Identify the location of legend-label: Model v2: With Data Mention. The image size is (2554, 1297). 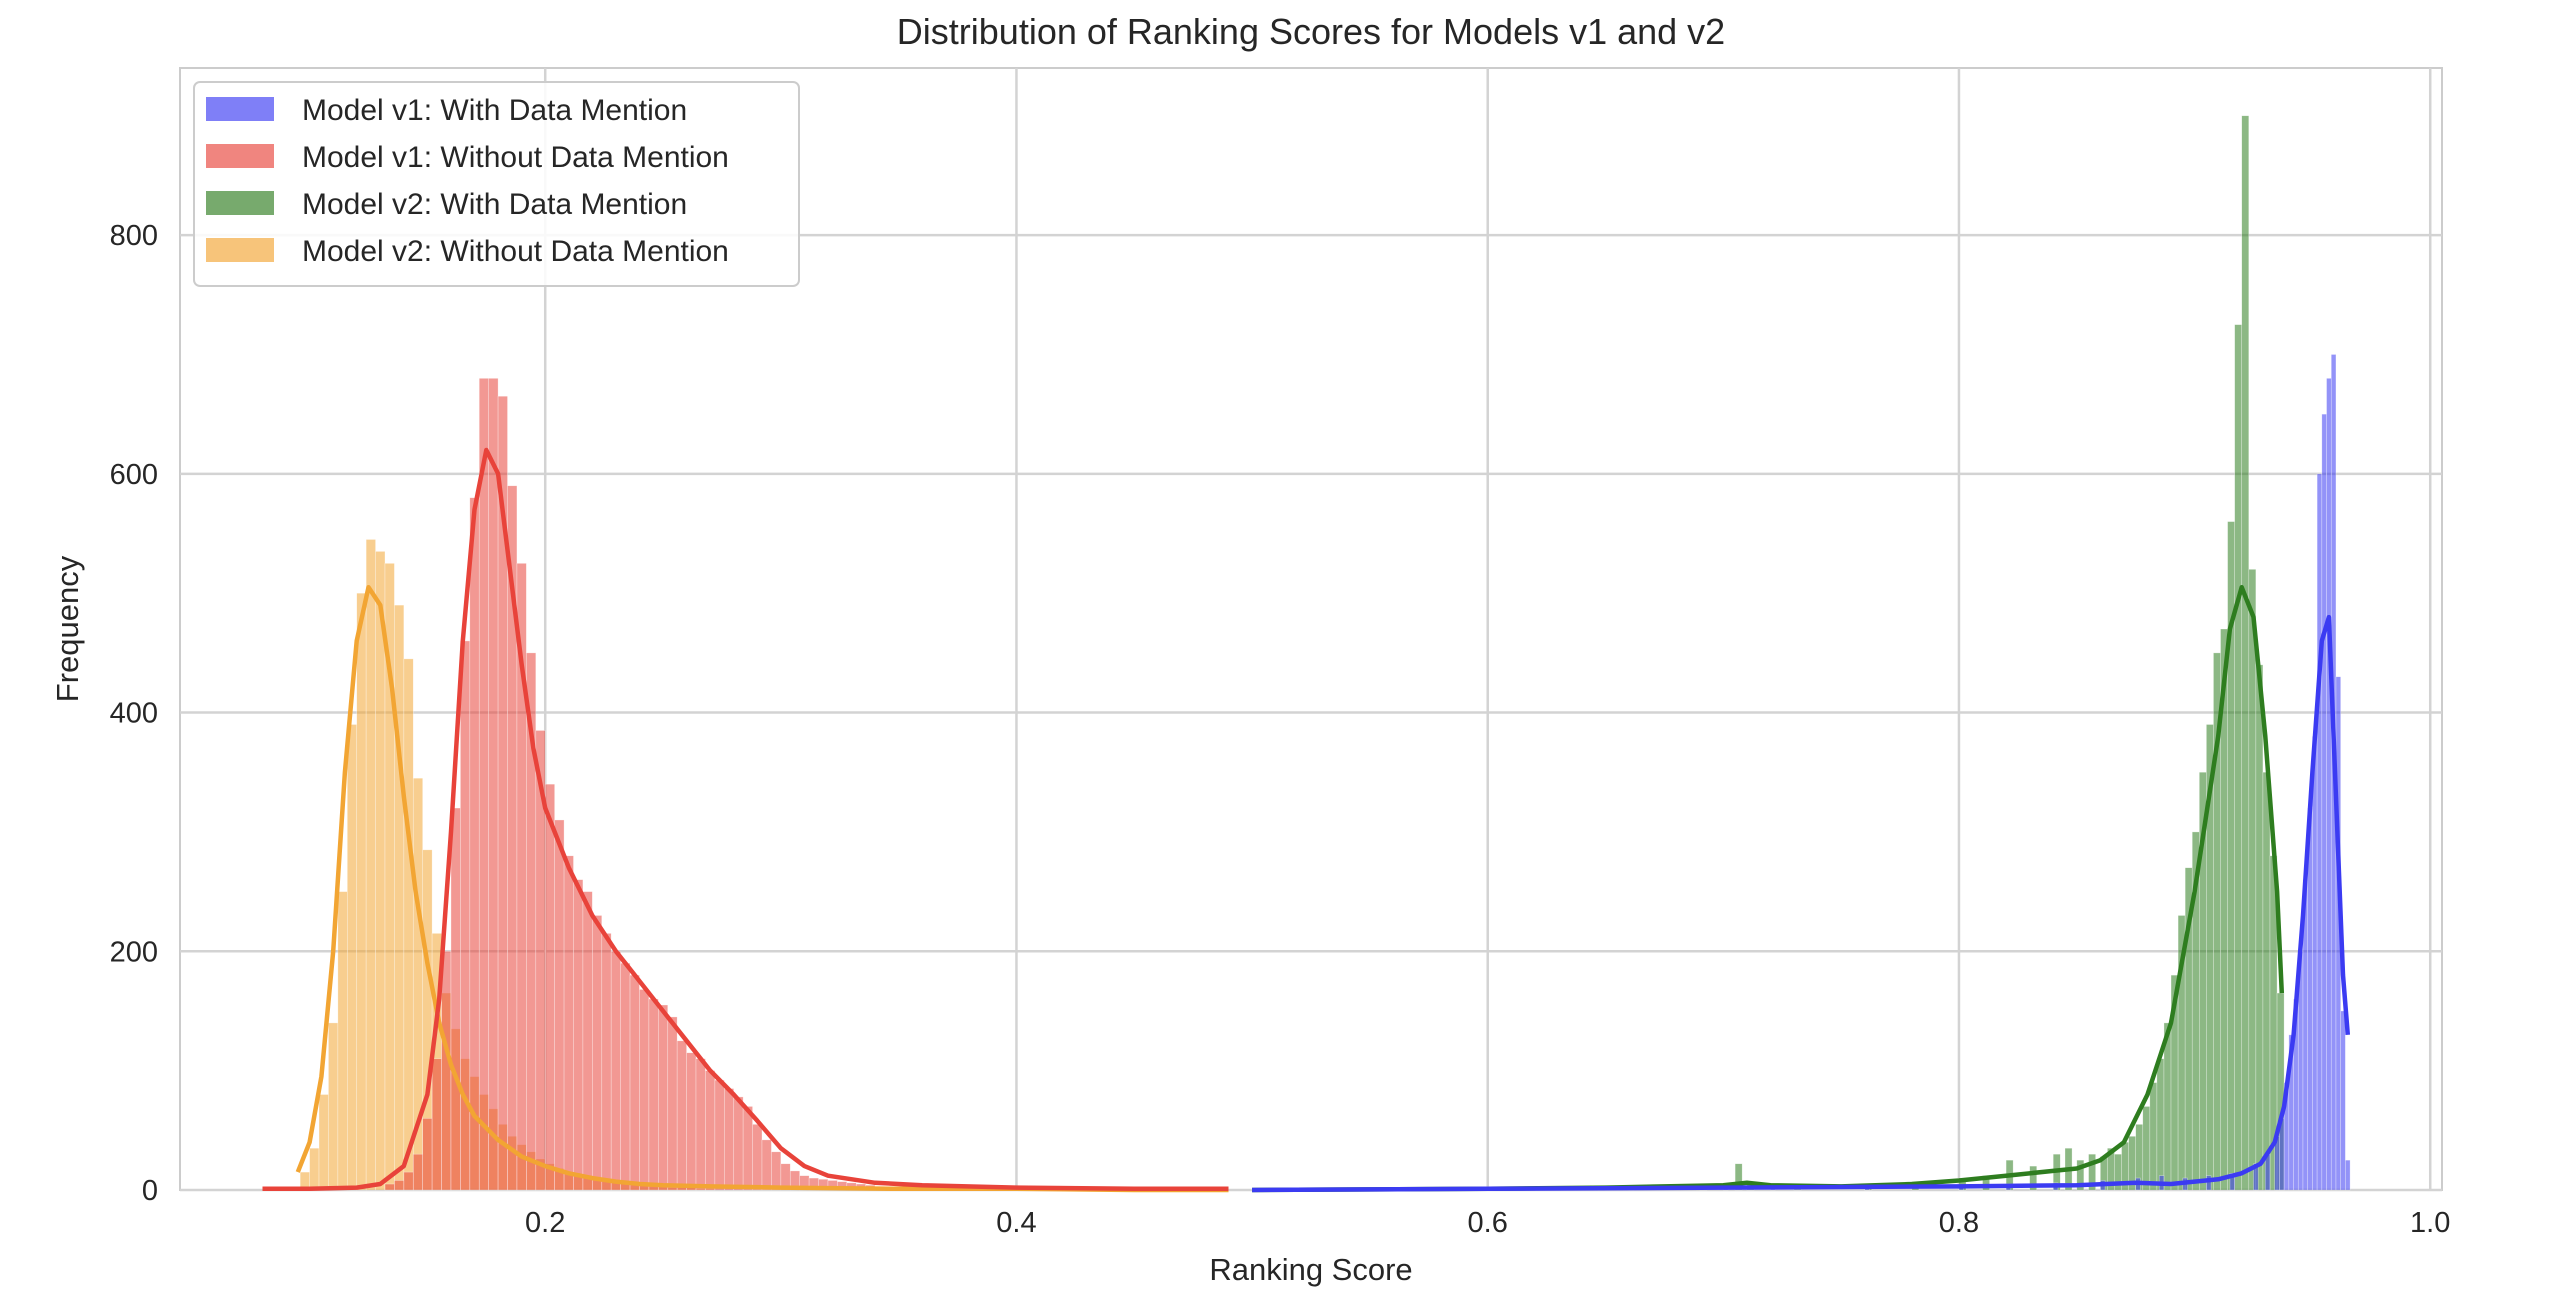
(494, 204).